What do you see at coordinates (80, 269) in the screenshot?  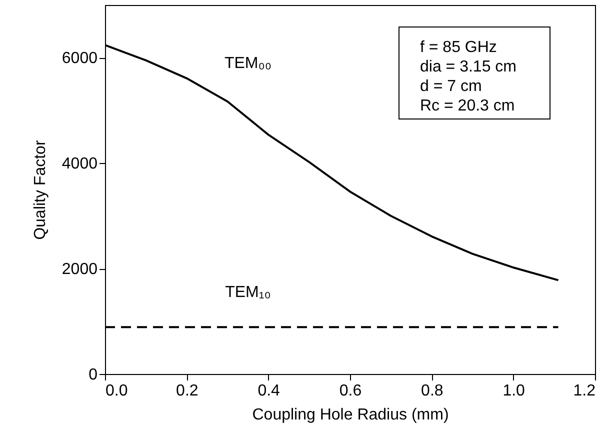 I see `y-tick-label: 2000` at bounding box center [80, 269].